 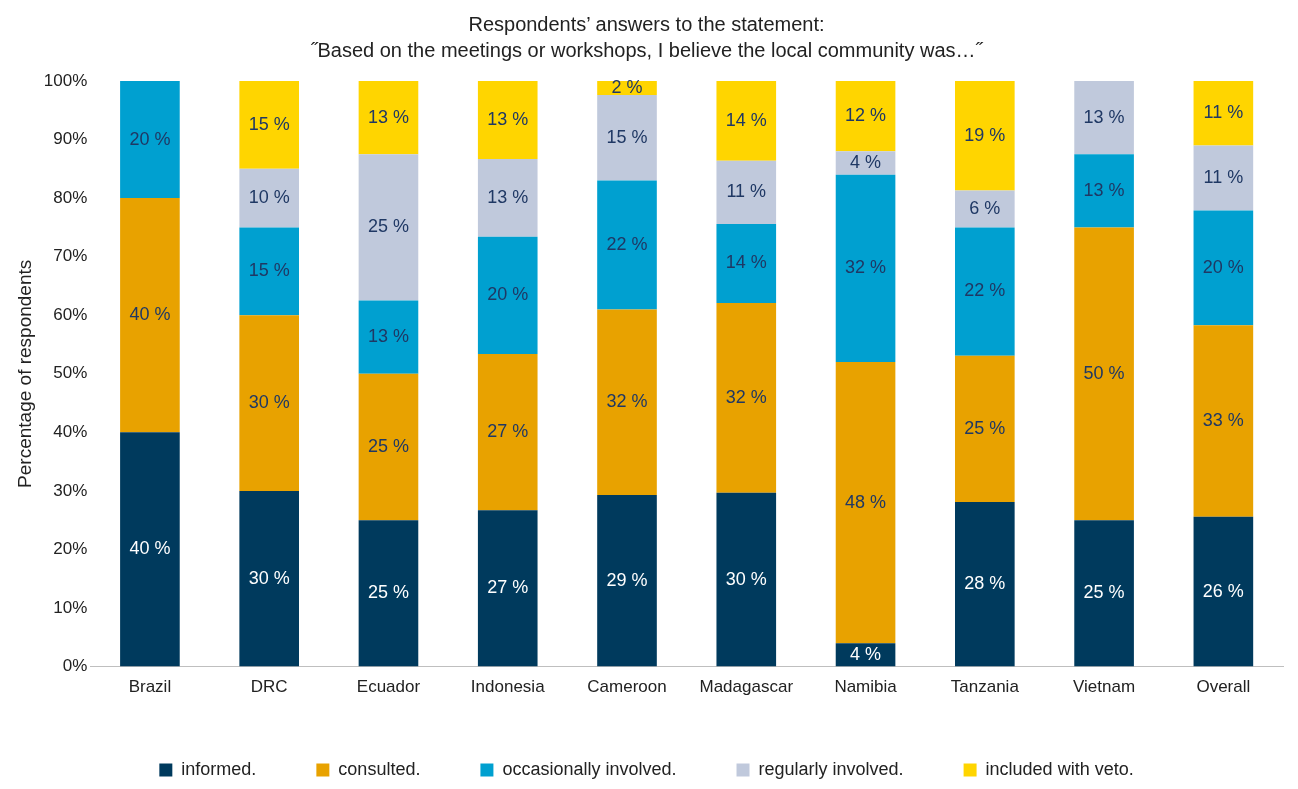 I want to click on y-tick-label: 90%, so click(x=70, y=139).